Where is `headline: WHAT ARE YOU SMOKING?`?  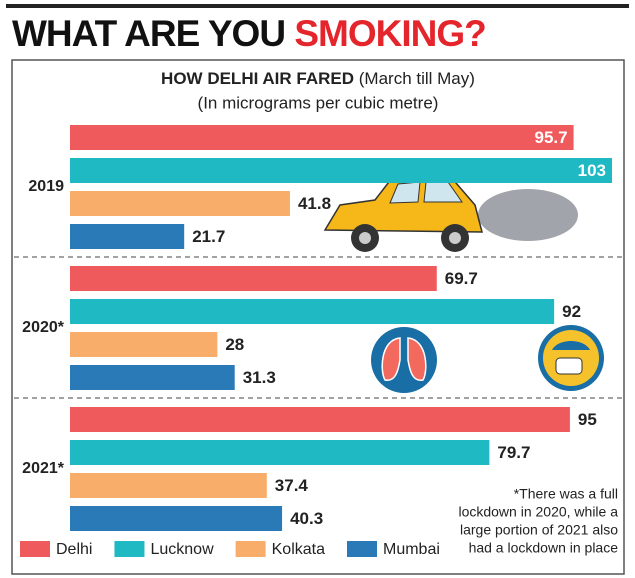
headline: WHAT ARE YOU SMOKING? is located at coordinates (249, 33).